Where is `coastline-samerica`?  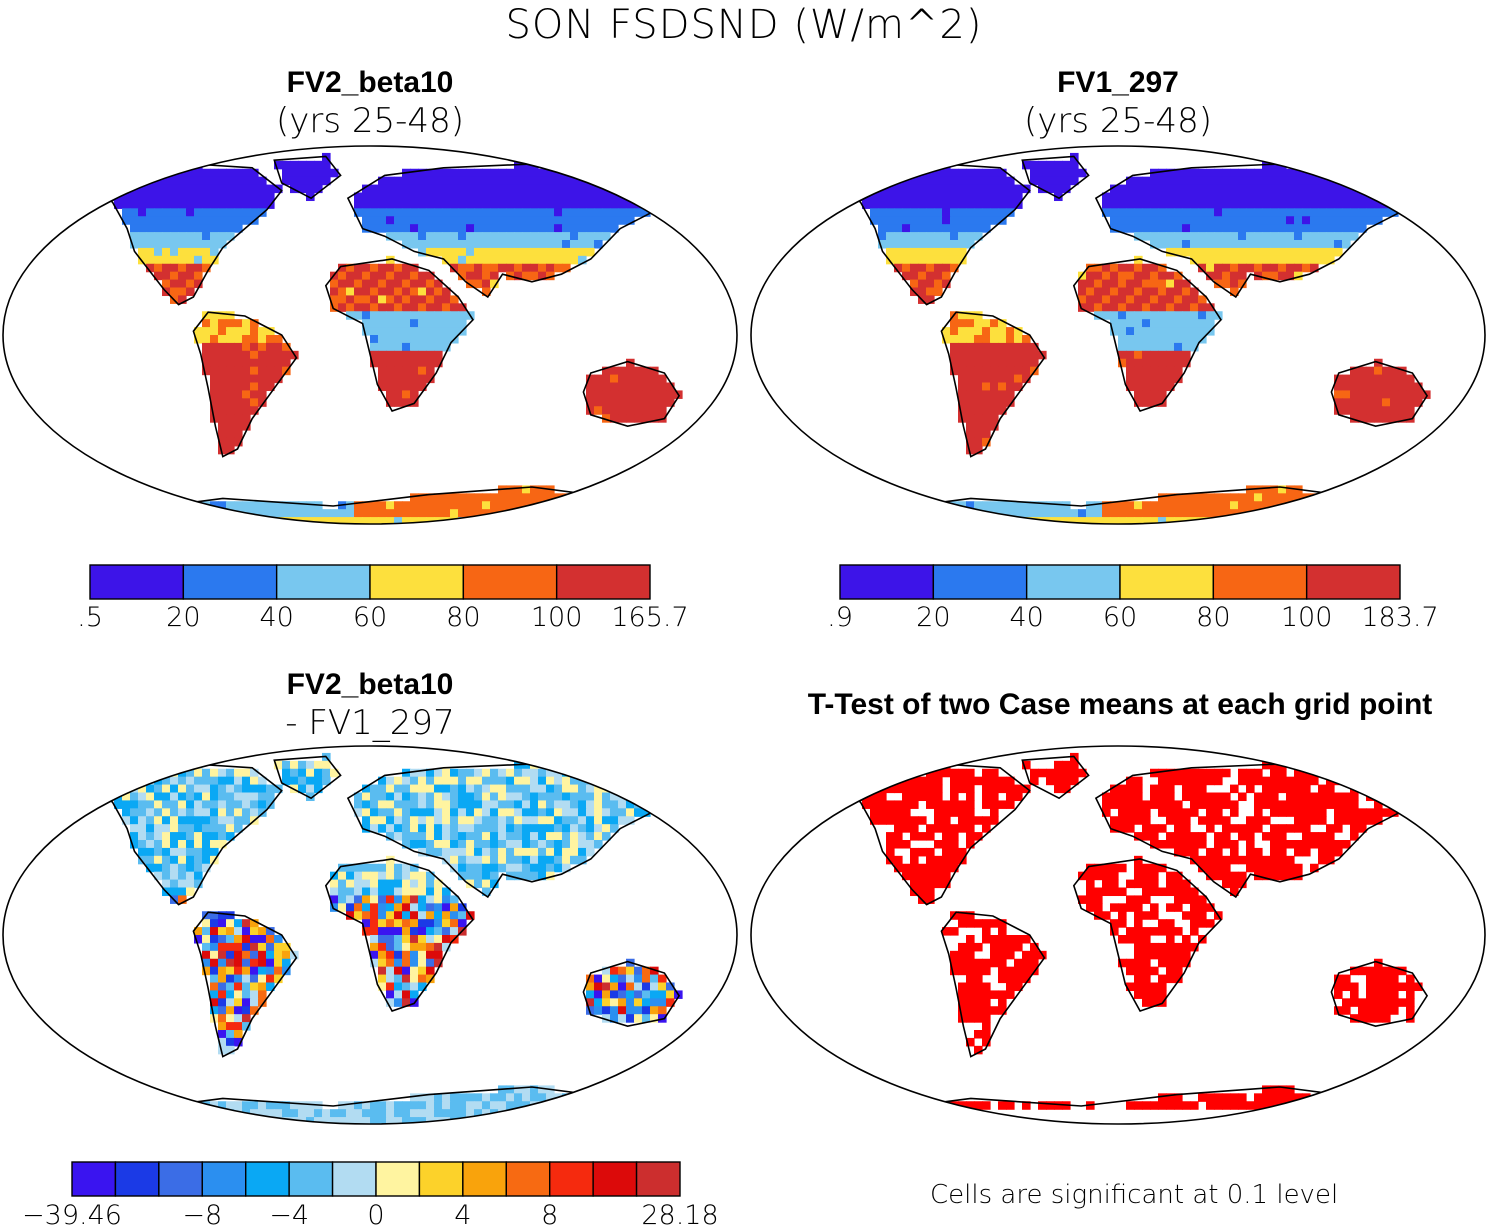 coastline-samerica is located at coordinates (245, 984).